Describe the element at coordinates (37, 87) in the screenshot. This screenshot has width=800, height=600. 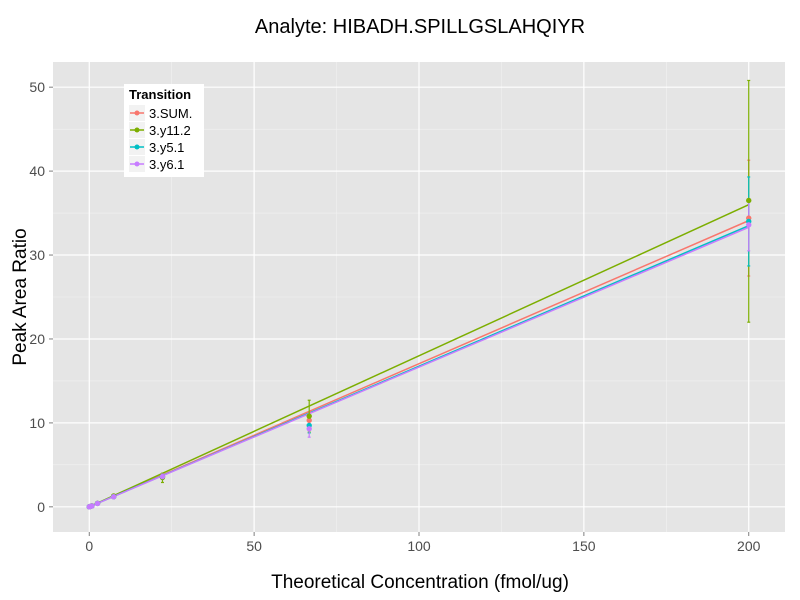
I see `y-tick-label: 50` at that location.